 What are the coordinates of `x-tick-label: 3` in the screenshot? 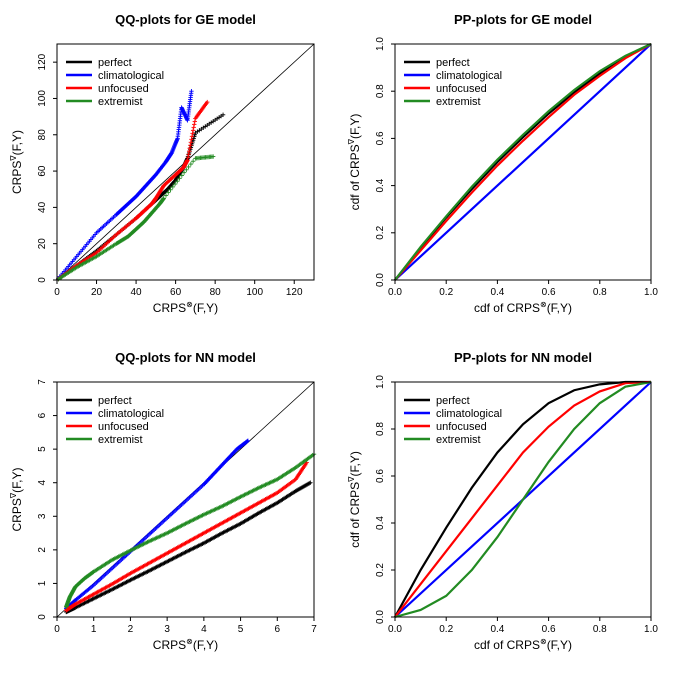 It's located at (167, 629).